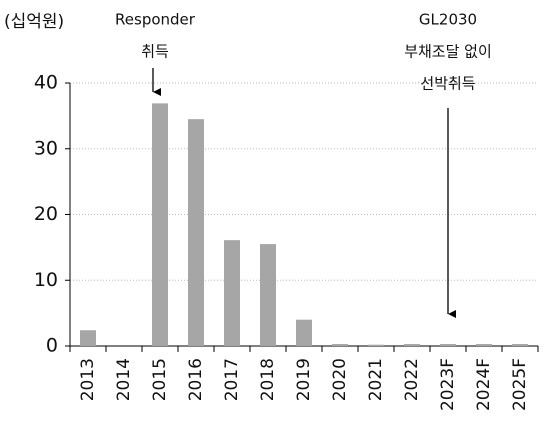 This screenshot has width=542, height=425. What do you see at coordinates (46, 214) in the screenshot?
I see `y-tick-label: 20` at bounding box center [46, 214].